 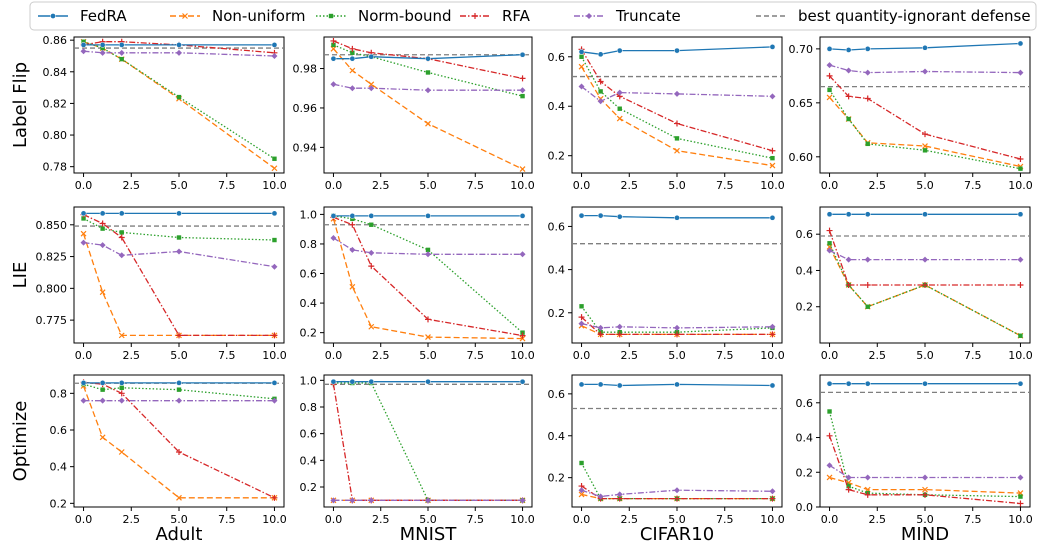 I want to click on y-tick-label: 0.800, so click(x=52, y=288).